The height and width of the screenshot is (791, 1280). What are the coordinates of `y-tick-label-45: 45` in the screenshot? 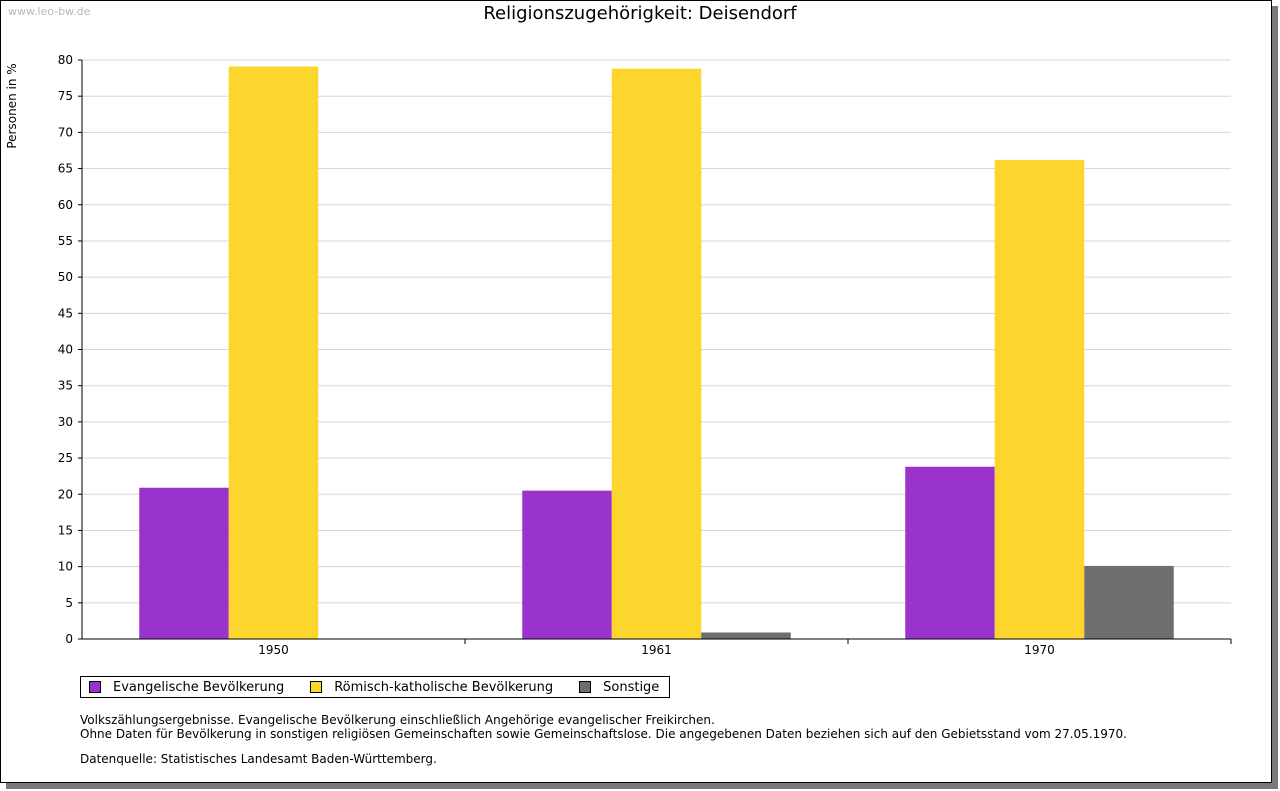 It's located at (65, 313).